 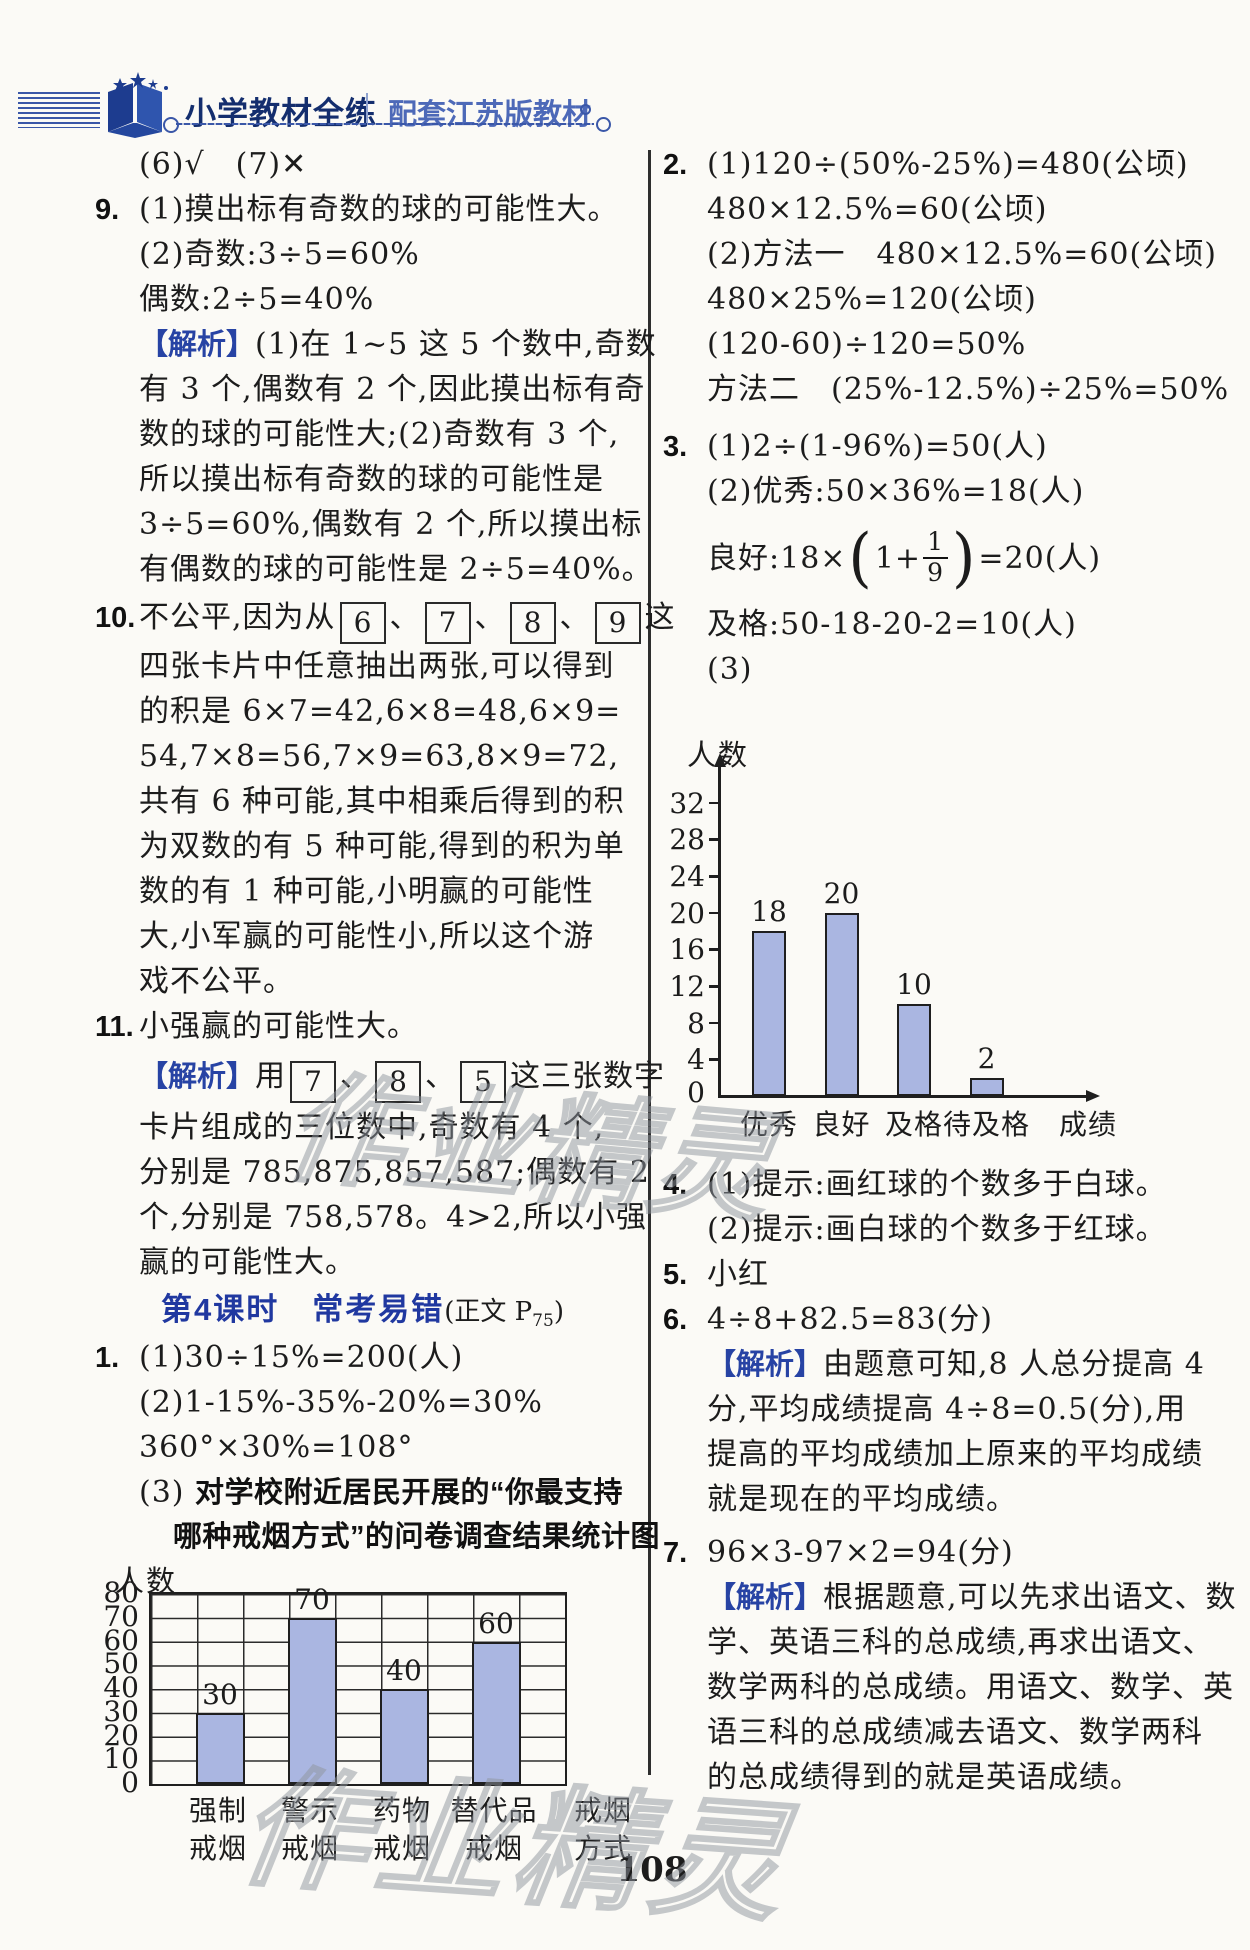 I want to click on answer-line: 6. 4÷8+82.5=83(分), so click(x=943, y=1319).